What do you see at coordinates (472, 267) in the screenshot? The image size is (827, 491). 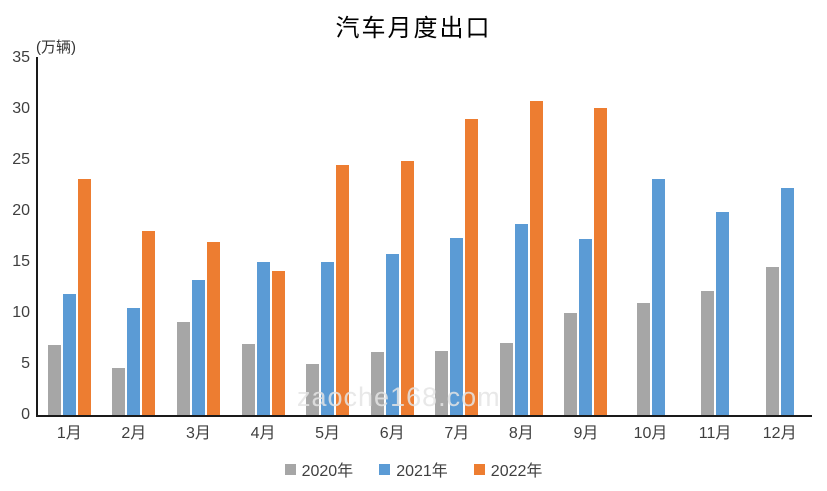 I see `bar-2022年-7月` at bounding box center [472, 267].